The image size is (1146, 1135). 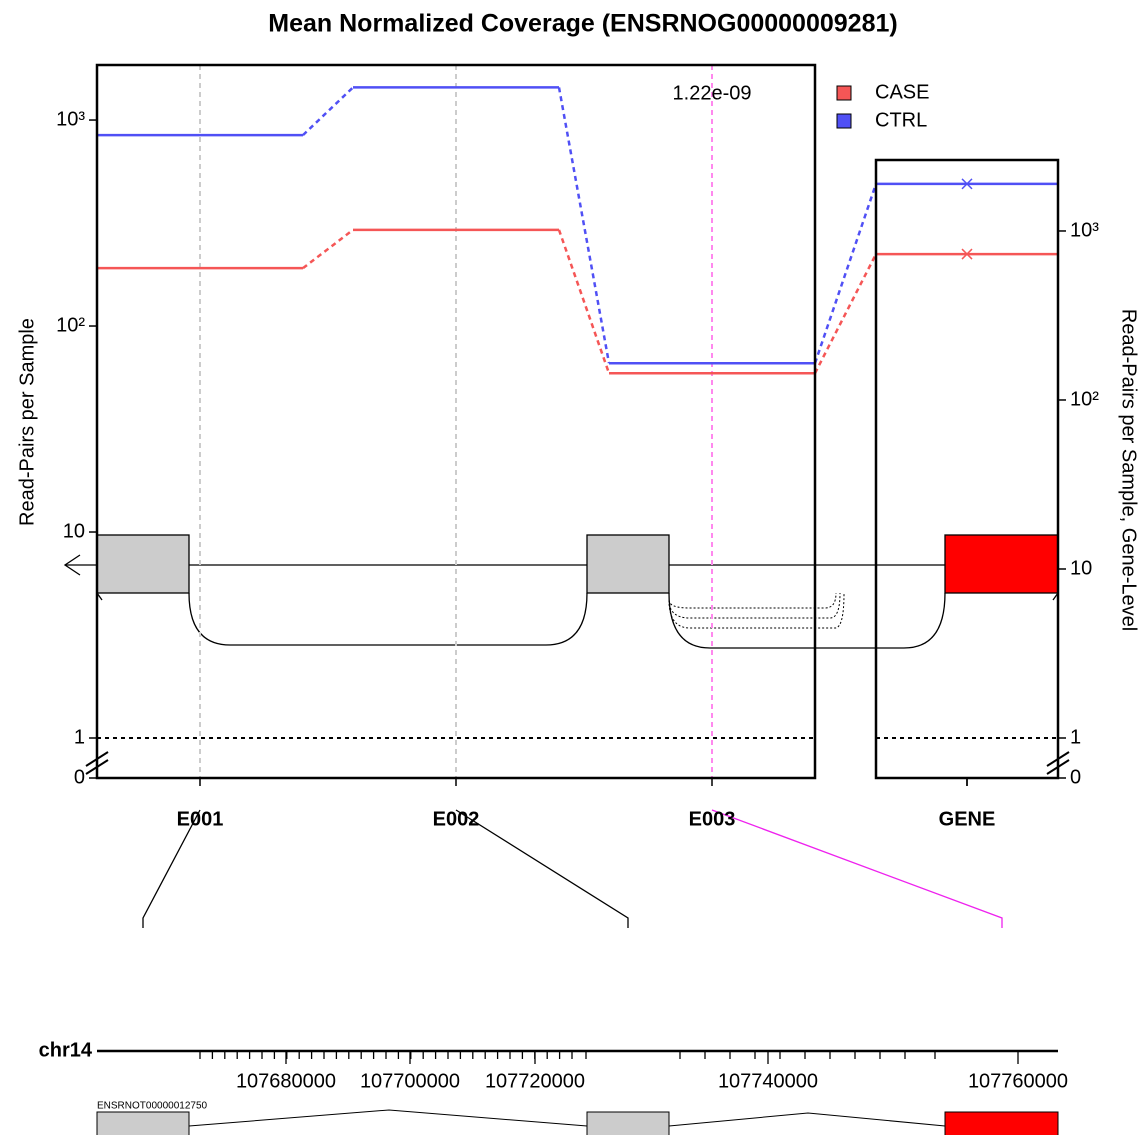 What do you see at coordinates (1075, 737) in the screenshot?
I see `y2-tick-label: 1` at bounding box center [1075, 737].